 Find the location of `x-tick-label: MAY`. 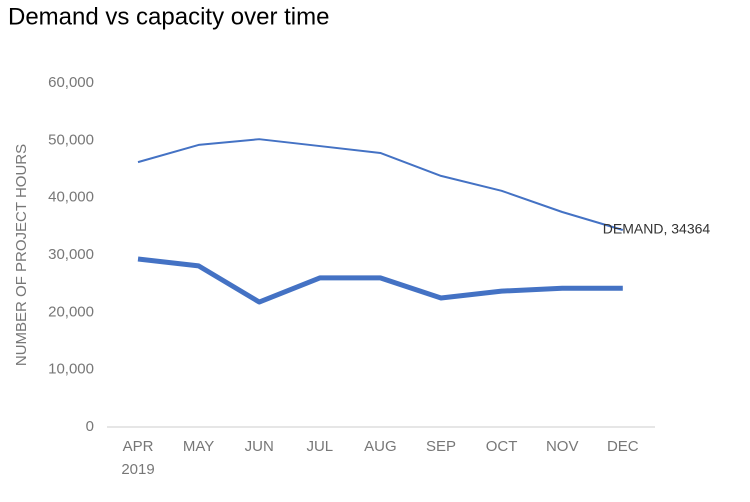

x-tick-label: MAY is located at coordinates (198, 446).